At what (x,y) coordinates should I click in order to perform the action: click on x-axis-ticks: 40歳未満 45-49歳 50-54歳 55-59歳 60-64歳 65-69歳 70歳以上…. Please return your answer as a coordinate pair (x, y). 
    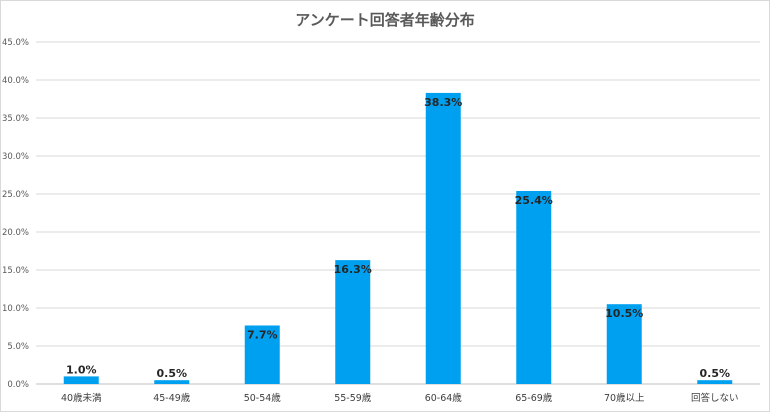
    Looking at the image, I should click on (400, 398).